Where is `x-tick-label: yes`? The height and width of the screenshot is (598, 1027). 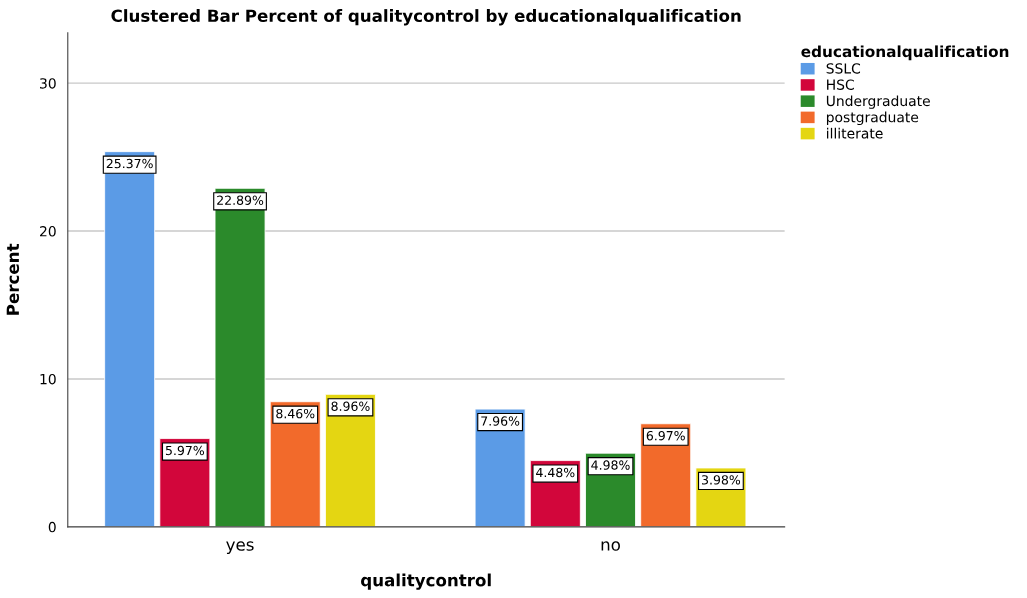 x-tick-label: yes is located at coordinates (240, 548).